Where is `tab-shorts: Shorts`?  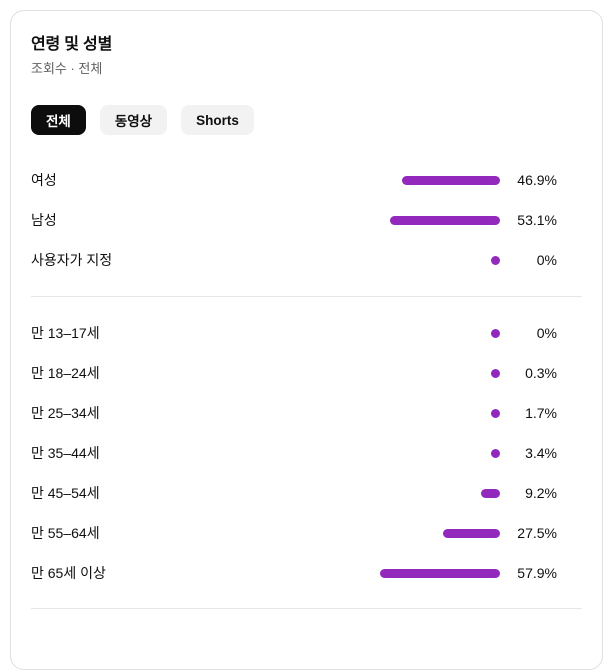 tab-shorts: Shorts is located at coordinates (217, 120).